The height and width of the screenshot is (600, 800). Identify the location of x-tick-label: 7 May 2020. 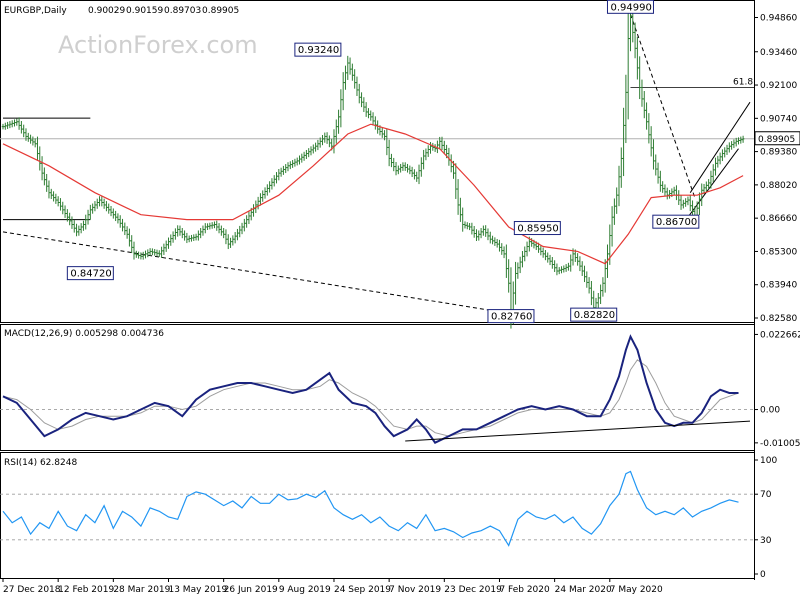
(636, 590).